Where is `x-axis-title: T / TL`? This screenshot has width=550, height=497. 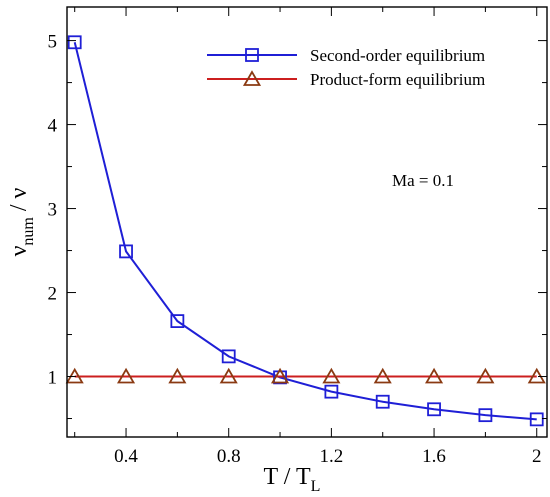
x-axis-title: T / TL is located at coordinates (292, 479).